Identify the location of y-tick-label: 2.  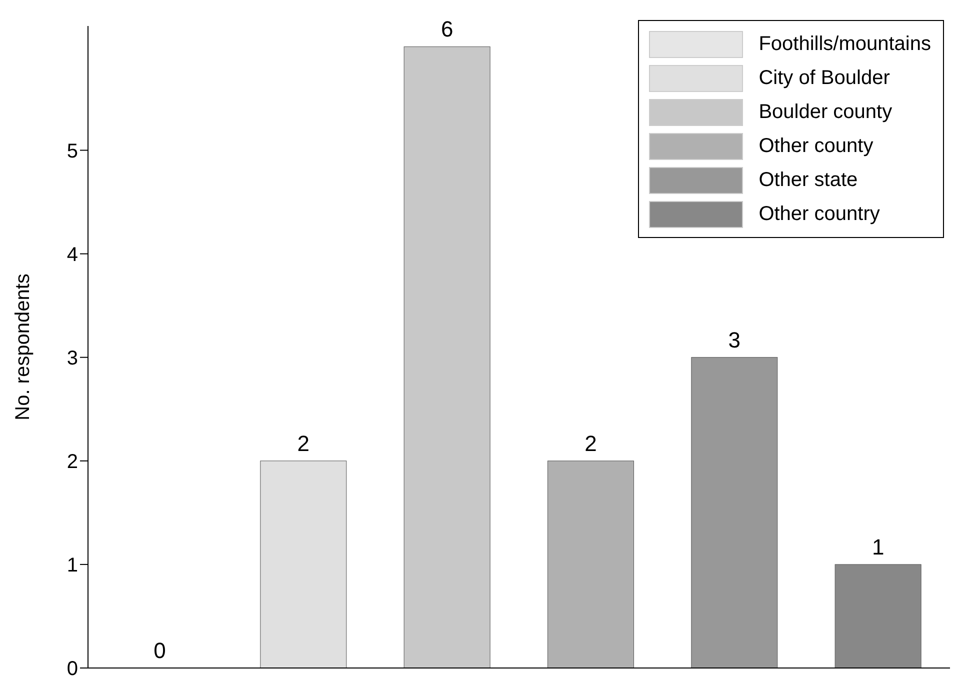
(72, 462).